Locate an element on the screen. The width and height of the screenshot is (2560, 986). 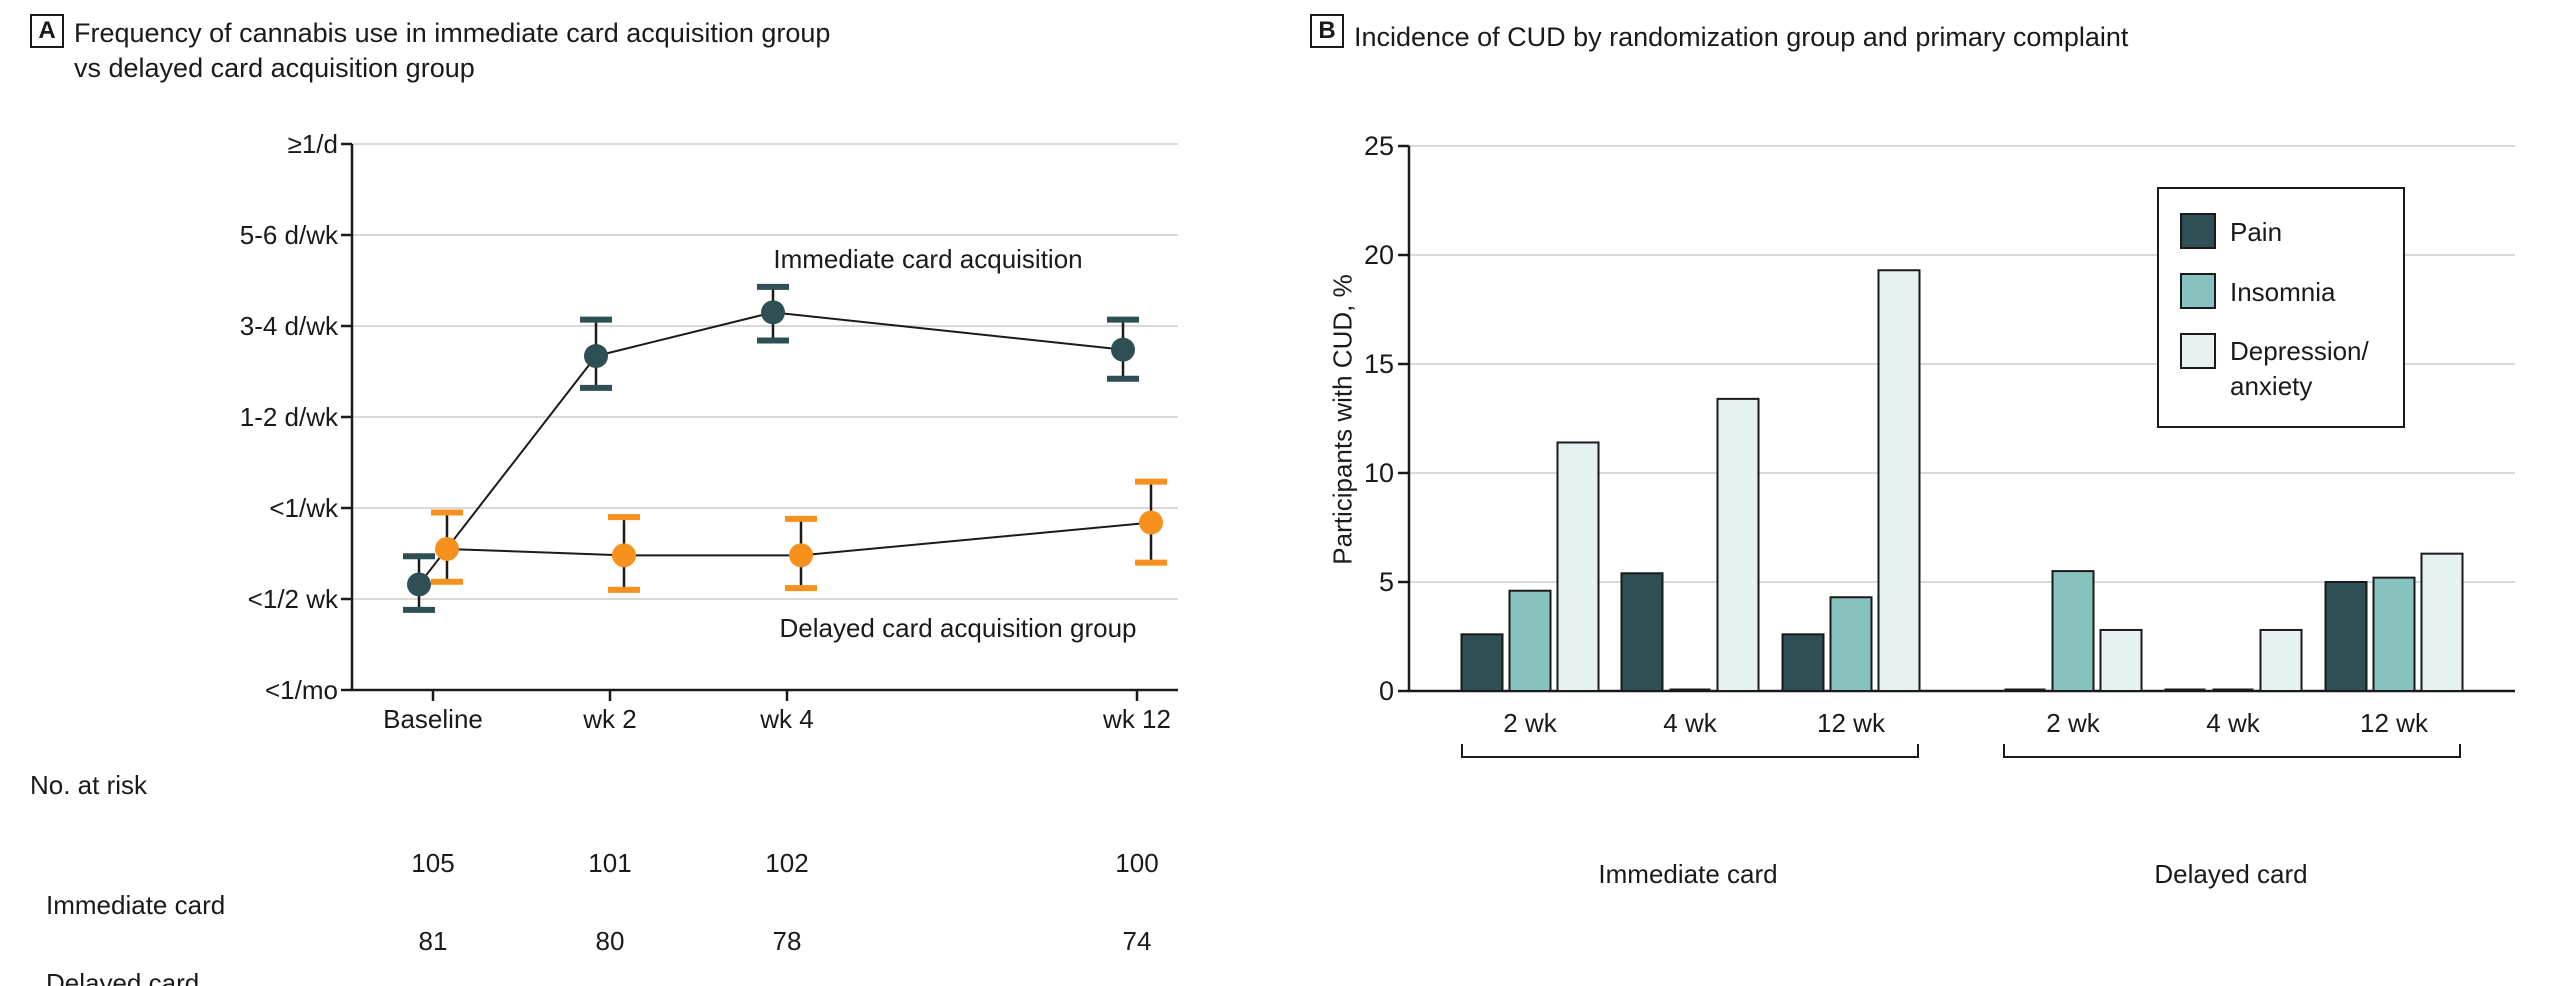
group-label-delayed: Delayed card acquisition group is located at coordinates (2231, 877).